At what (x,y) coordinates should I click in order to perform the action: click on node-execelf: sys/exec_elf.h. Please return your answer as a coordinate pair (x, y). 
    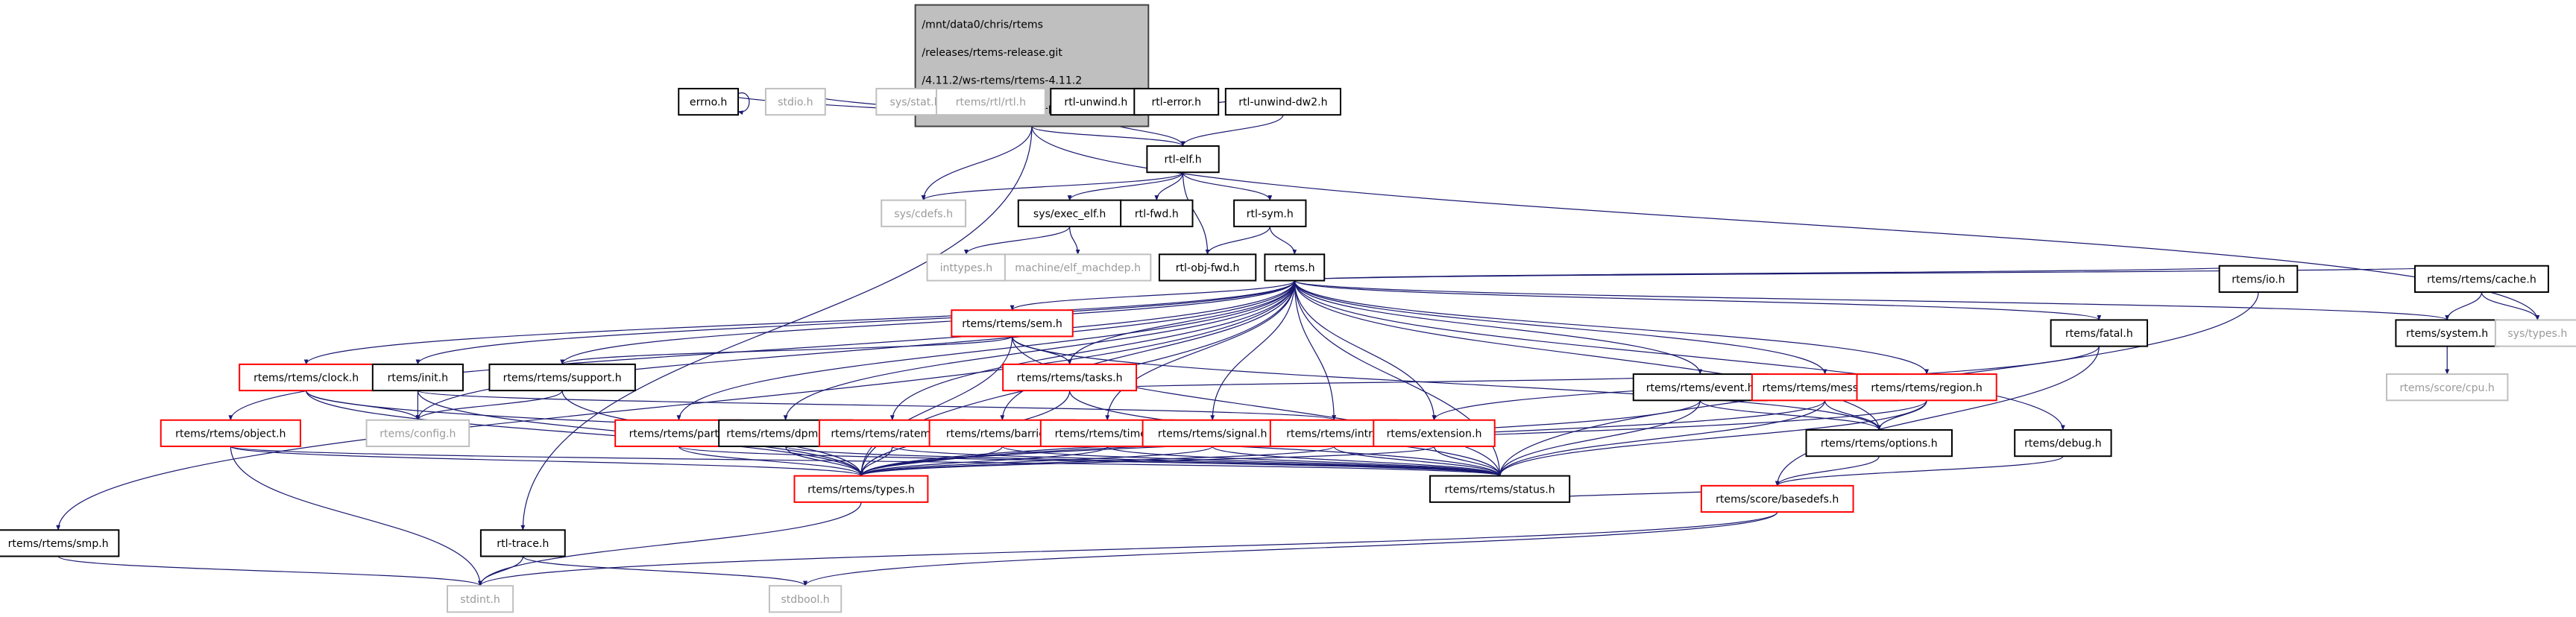
    Looking at the image, I should click on (1069, 213).